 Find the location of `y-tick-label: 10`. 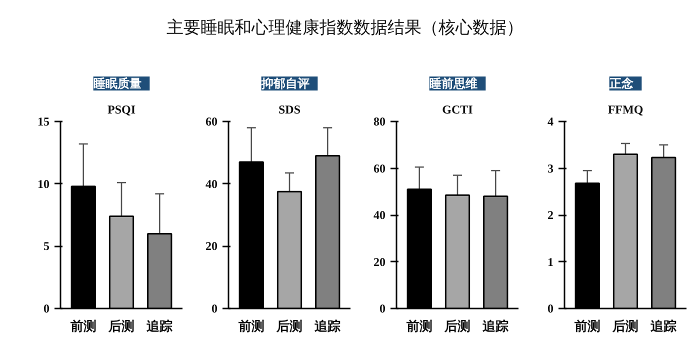

y-tick-label: 10 is located at coordinates (44, 183).